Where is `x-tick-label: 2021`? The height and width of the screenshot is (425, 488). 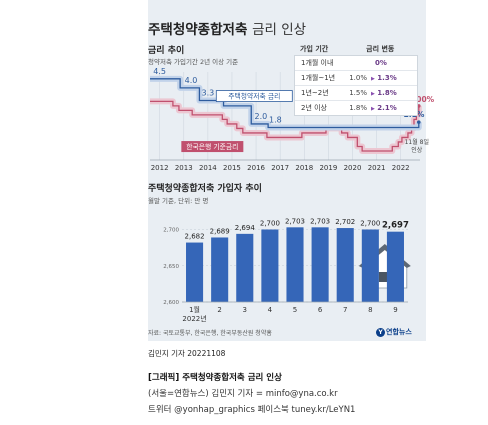
x-tick-label: 2021 is located at coordinates (377, 168).